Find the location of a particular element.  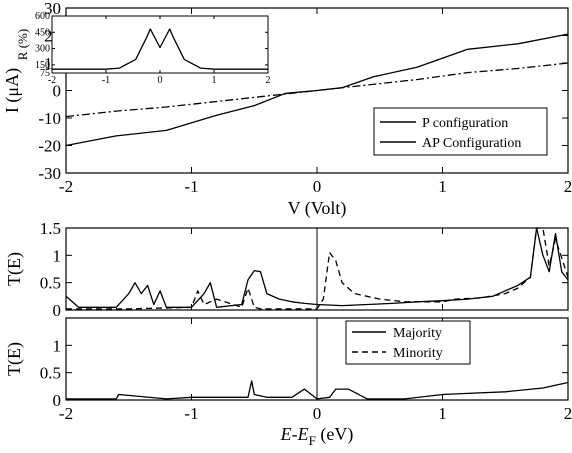

r-inset-y-tick-label: 450 is located at coordinates (42, 32).